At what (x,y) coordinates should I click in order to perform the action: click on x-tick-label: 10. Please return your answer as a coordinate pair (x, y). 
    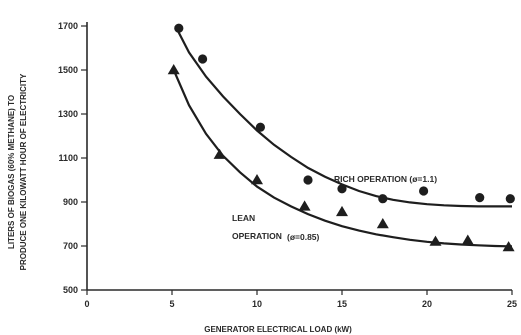
    Looking at the image, I should click on (257, 304).